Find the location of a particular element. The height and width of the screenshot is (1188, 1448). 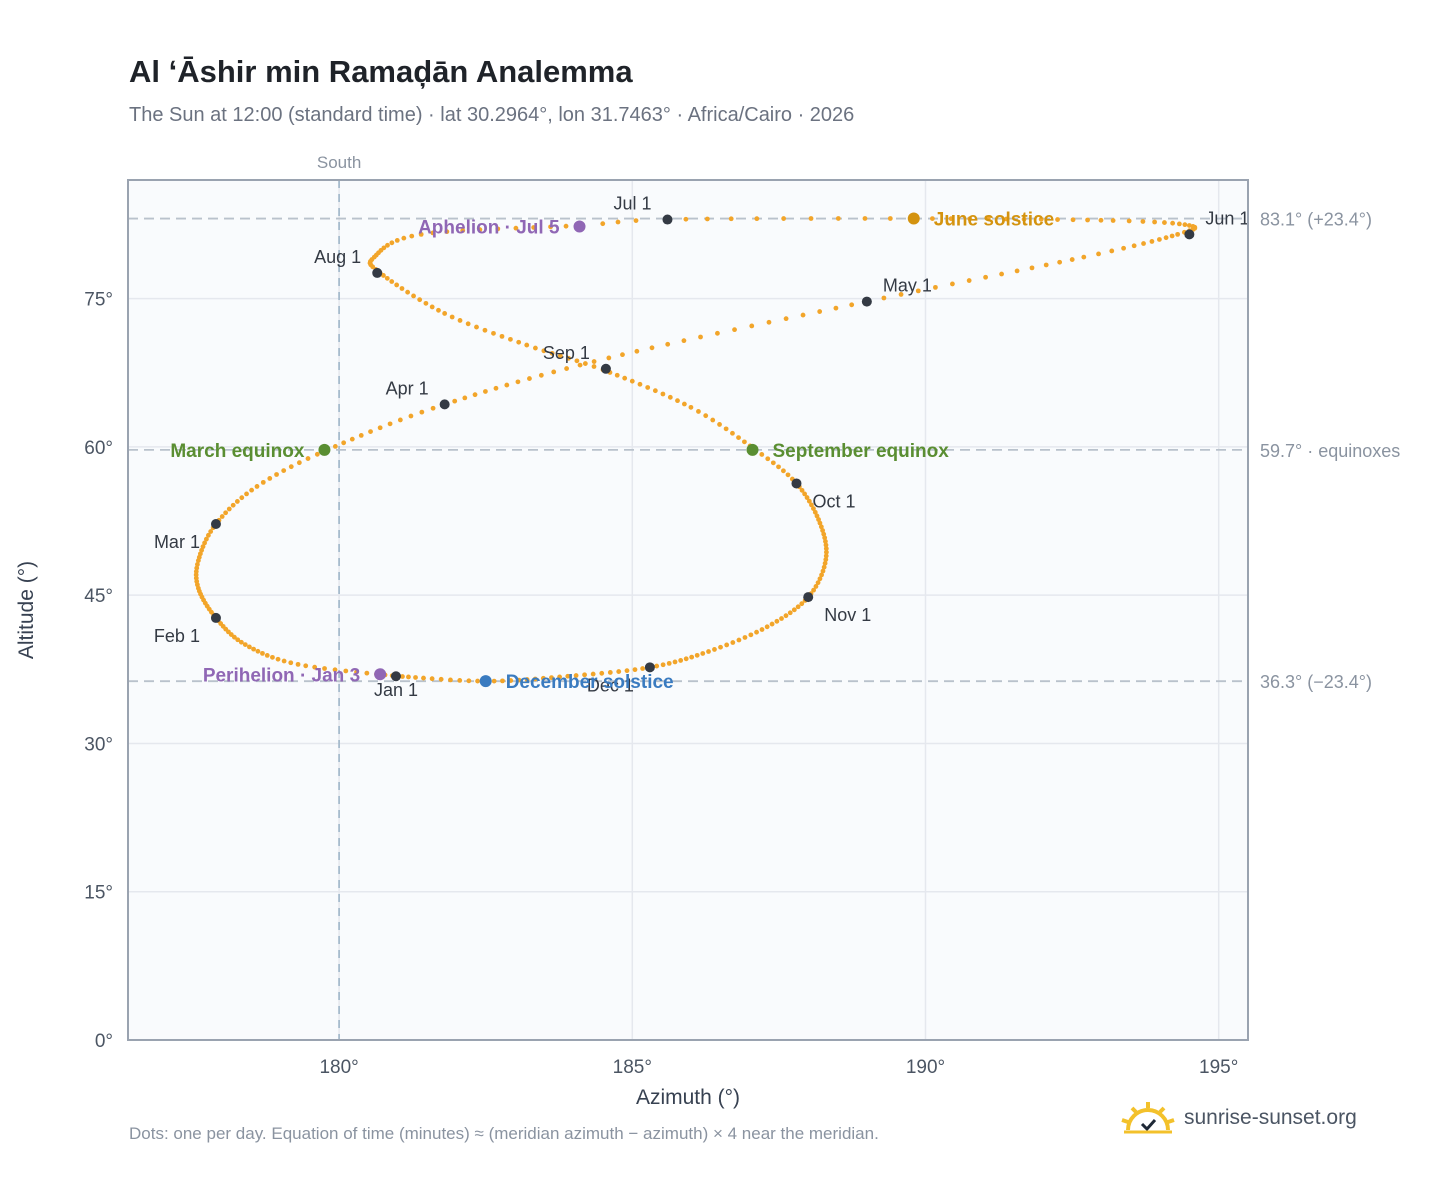

brand: sunrise-sunset.org is located at coordinates (1238, 1118).